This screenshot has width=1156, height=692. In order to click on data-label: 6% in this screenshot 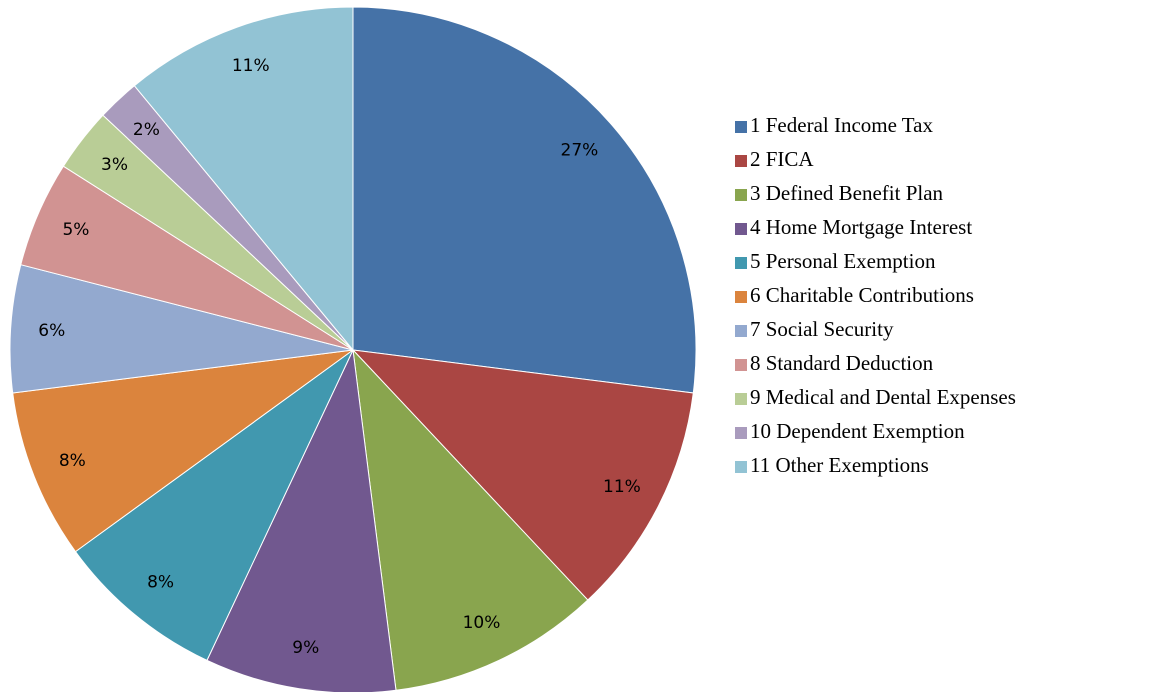, I will do `click(51, 331)`.